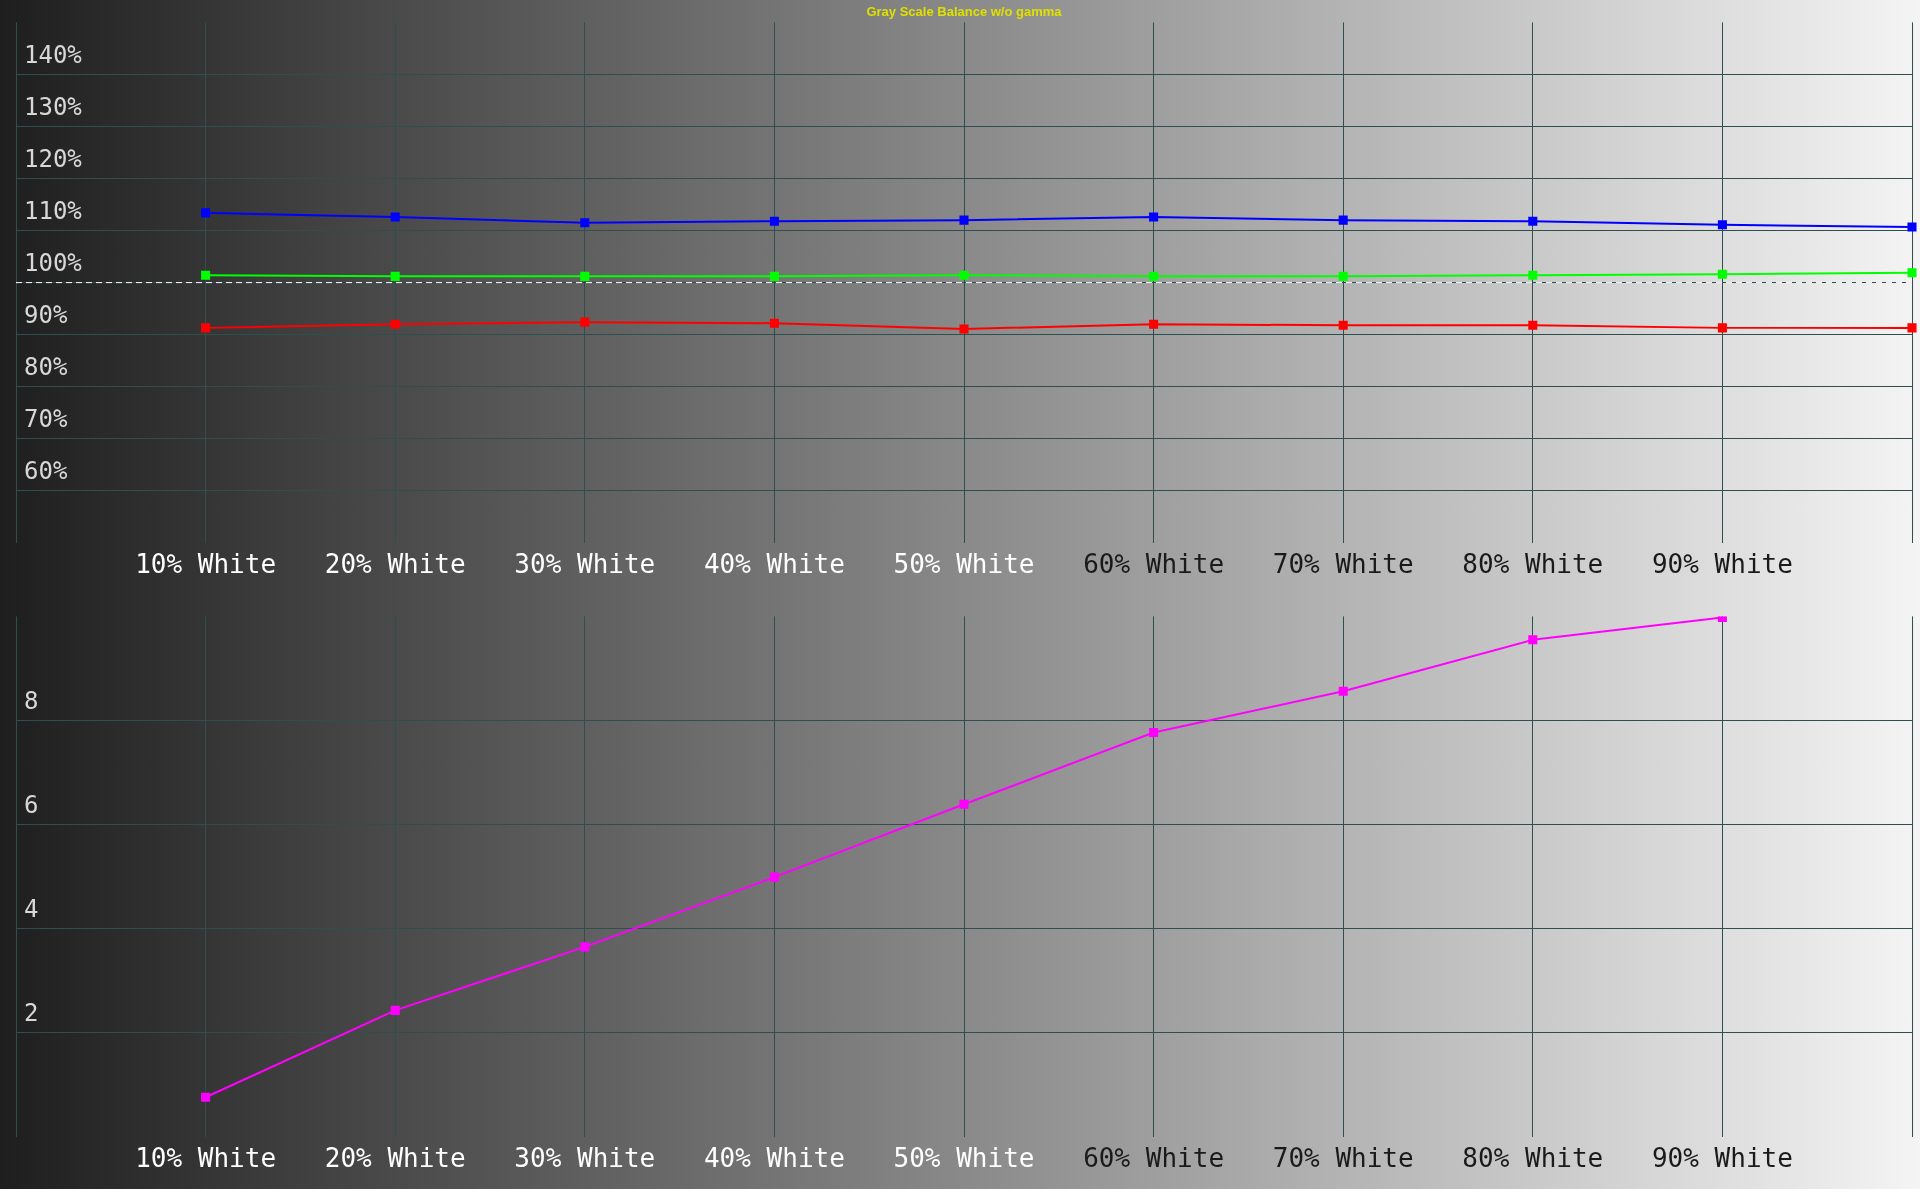 This screenshot has width=1920, height=1189. Describe the element at coordinates (53, 158) in the screenshot. I see `y-tick-label: 120%` at that location.